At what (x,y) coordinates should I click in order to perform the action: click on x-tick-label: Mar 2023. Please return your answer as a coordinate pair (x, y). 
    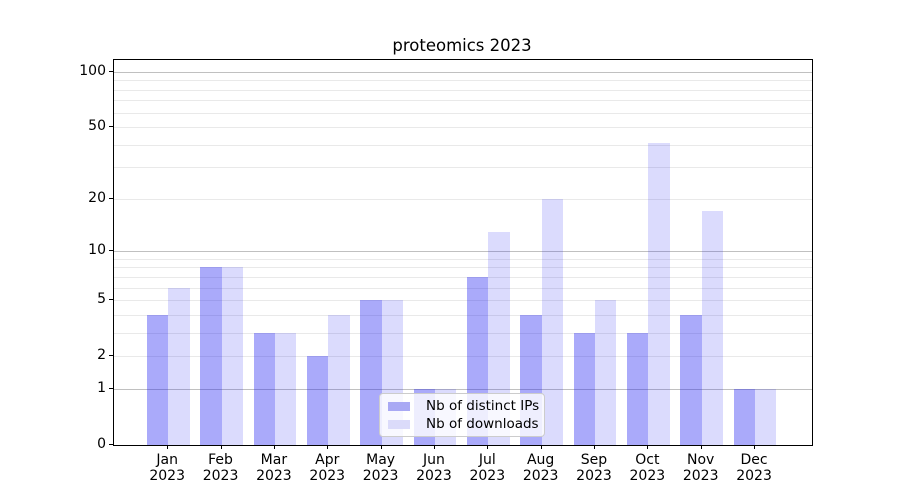
    Looking at the image, I should click on (274, 468).